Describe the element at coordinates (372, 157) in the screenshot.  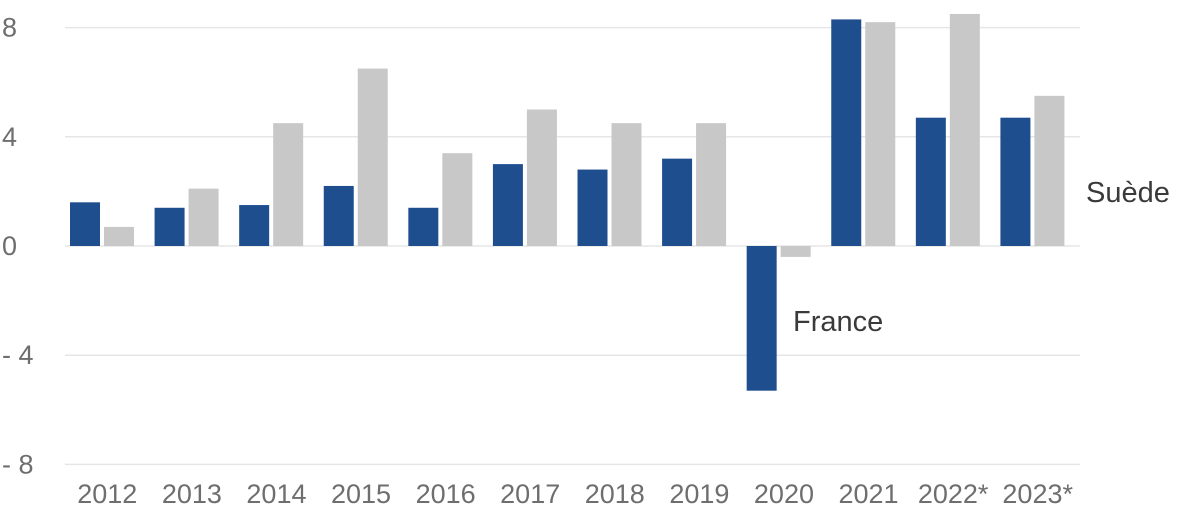
I see `bar-suede-2015` at that location.